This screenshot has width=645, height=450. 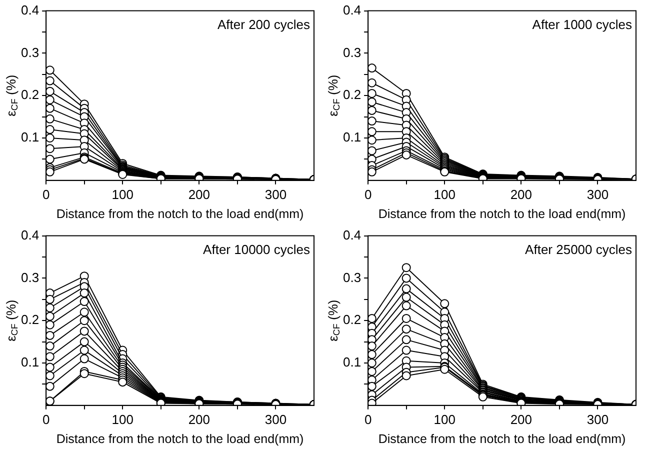 What do you see at coordinates (582, 24) in the screenshot?
I see `annotation: After 1000 cycles` at bounding box center [582, 24].